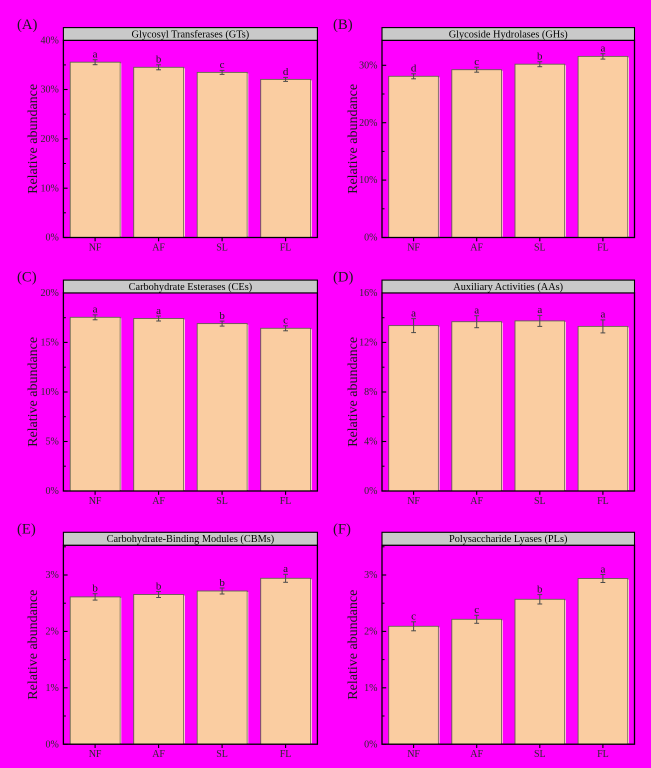  I want to click on svg-text: (C), so click(27, 277).